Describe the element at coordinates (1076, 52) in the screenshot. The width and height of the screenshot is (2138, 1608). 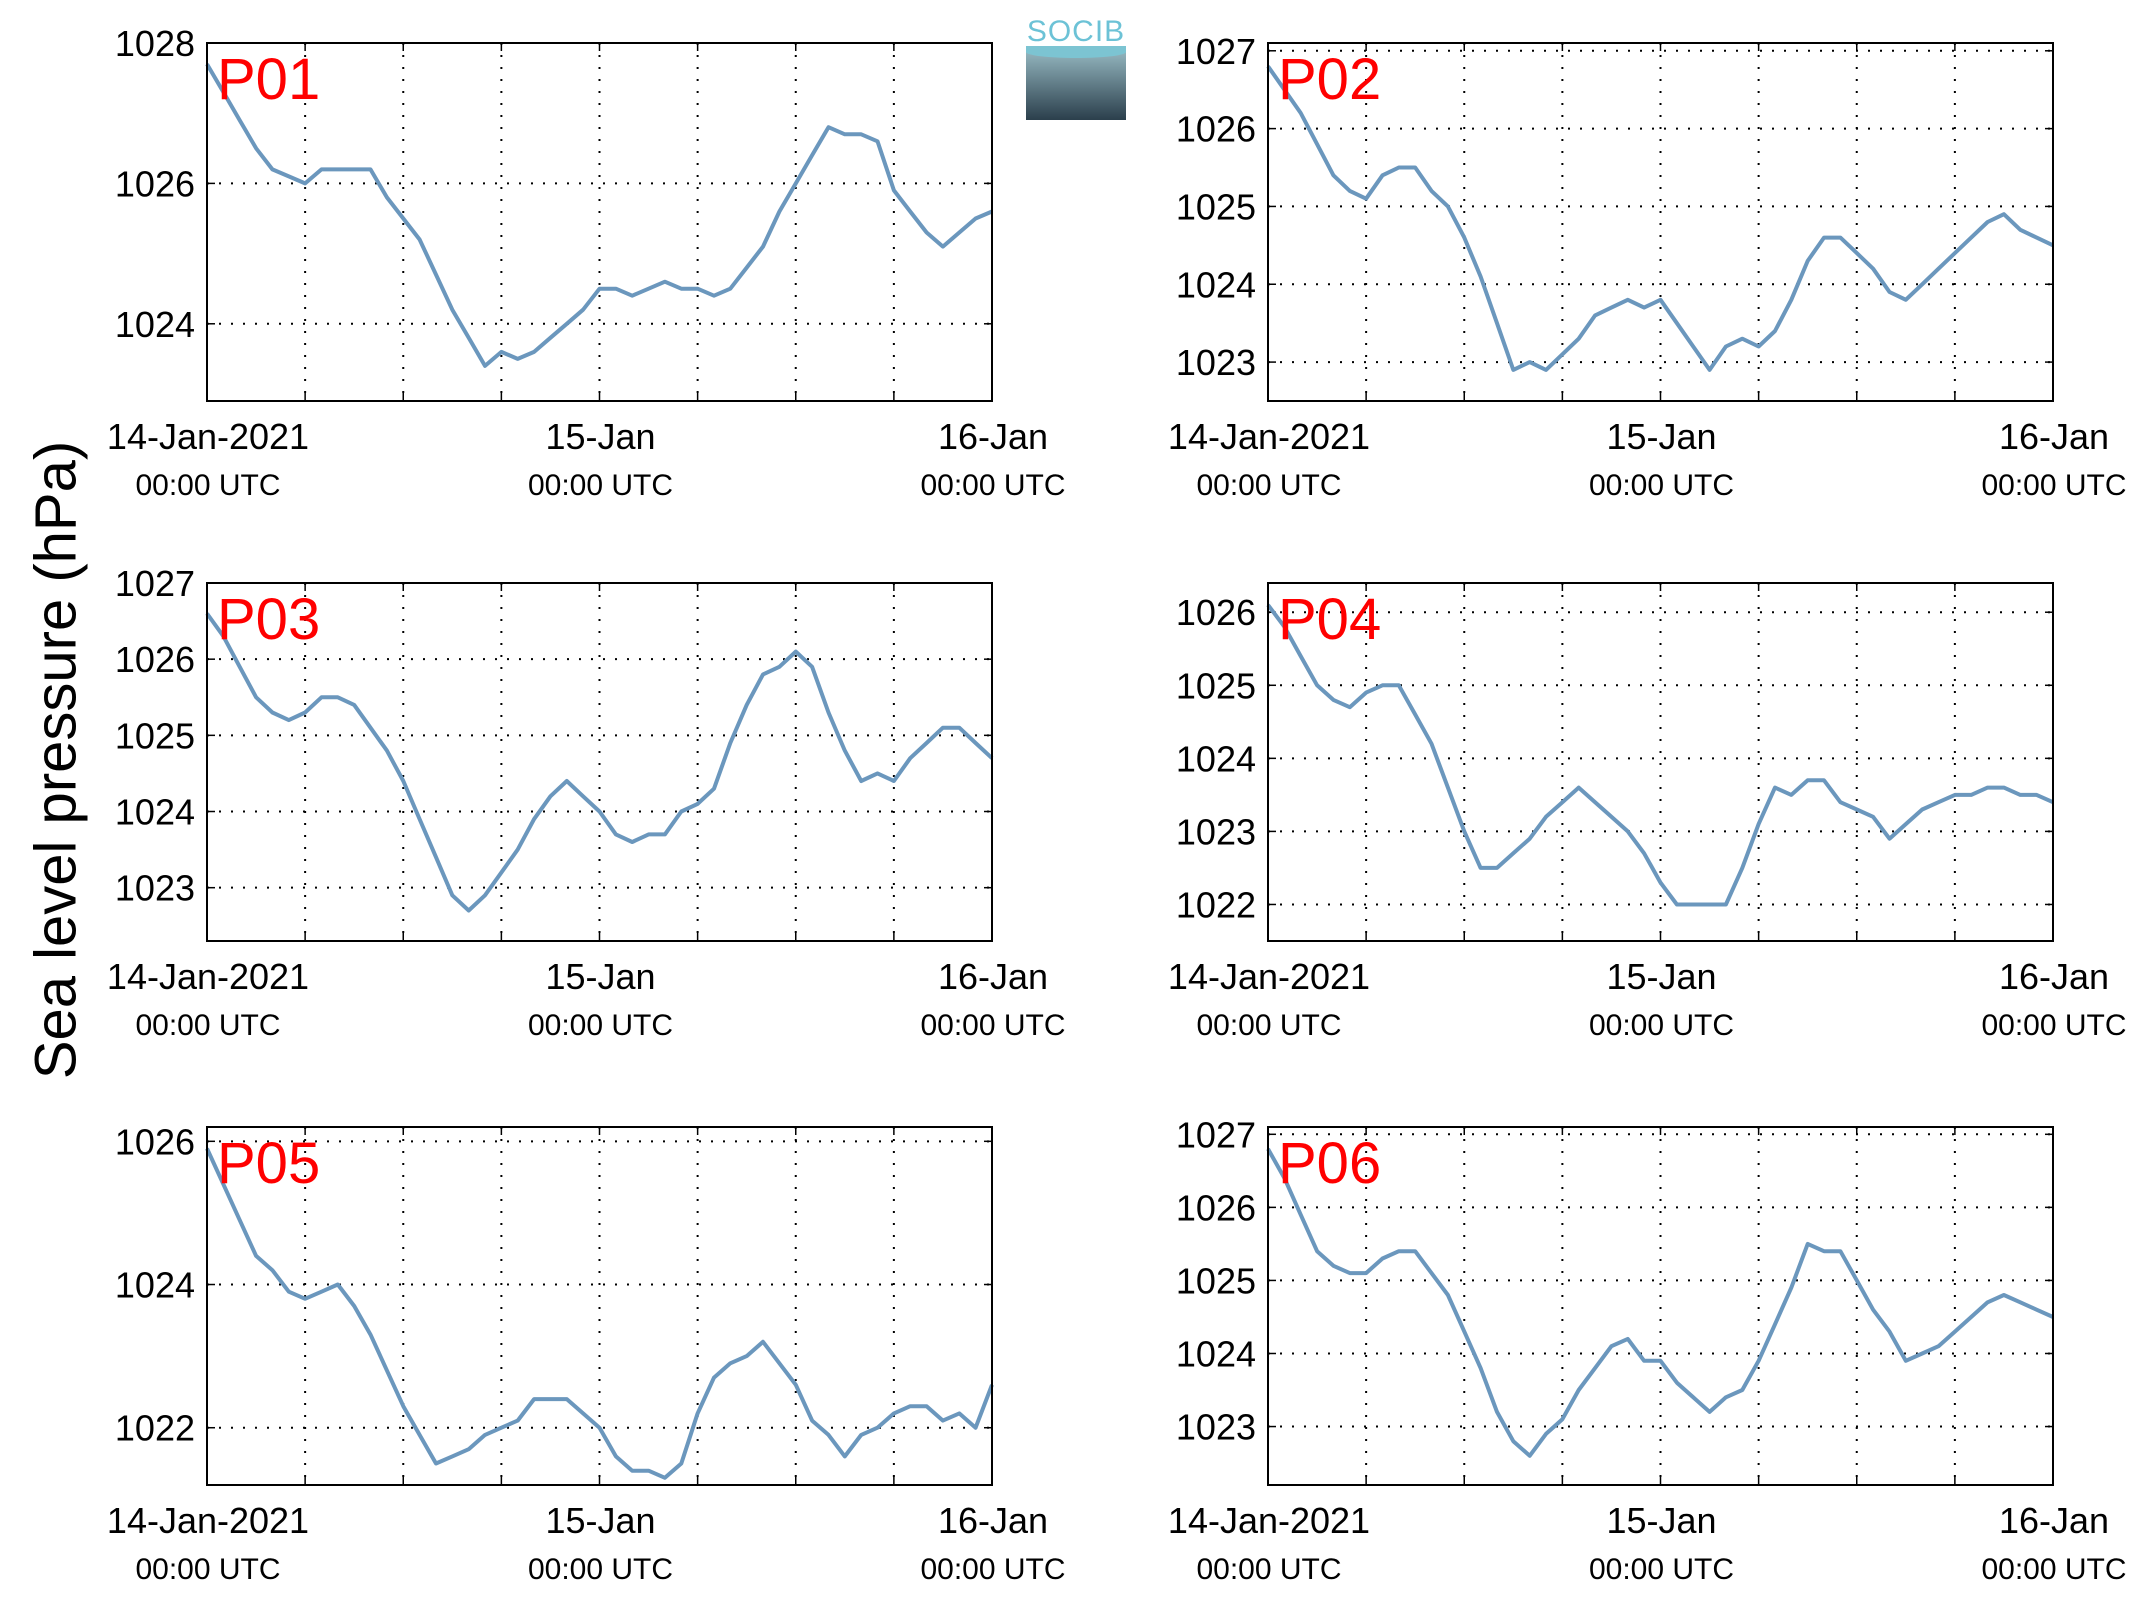
I see `logo-wave` at that location.